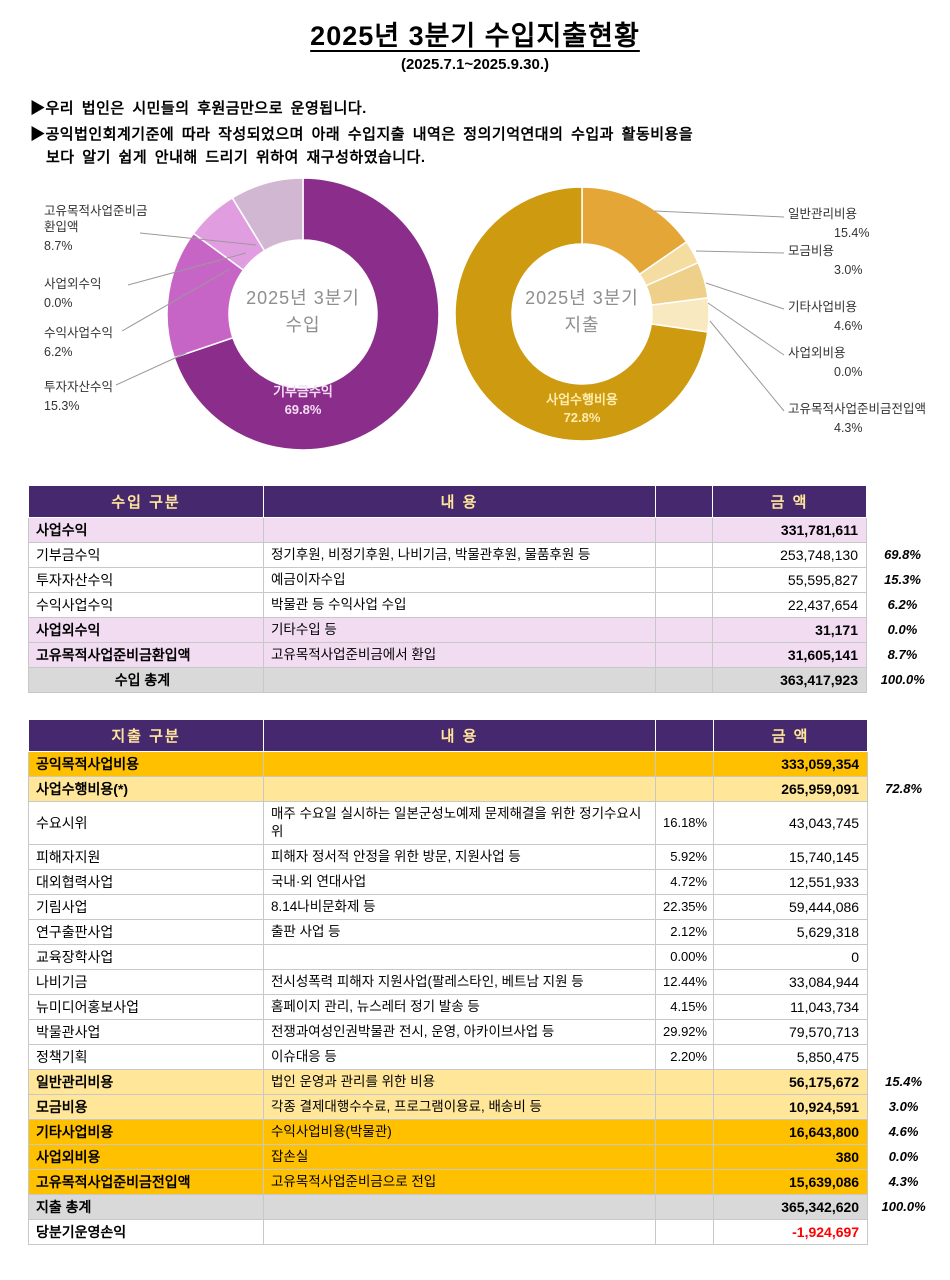 Image resolution: width=950 pixels, height=1280 pixels. What do you see at coordinates (459, 982) in the screenshot?
I see `row-description: 전시성폭력 피해자 지원사업(팔레스타인, 베트남 지원 등` at bounding box center [459, 982].